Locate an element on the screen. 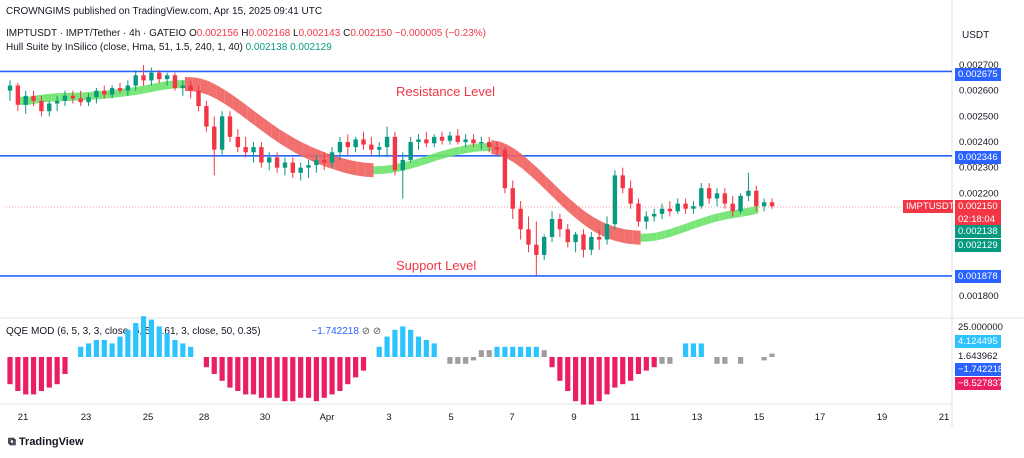 The height and width of the screenshot is (458, 1024). time-tick-label: 13 is located at coordinates (697, 417).